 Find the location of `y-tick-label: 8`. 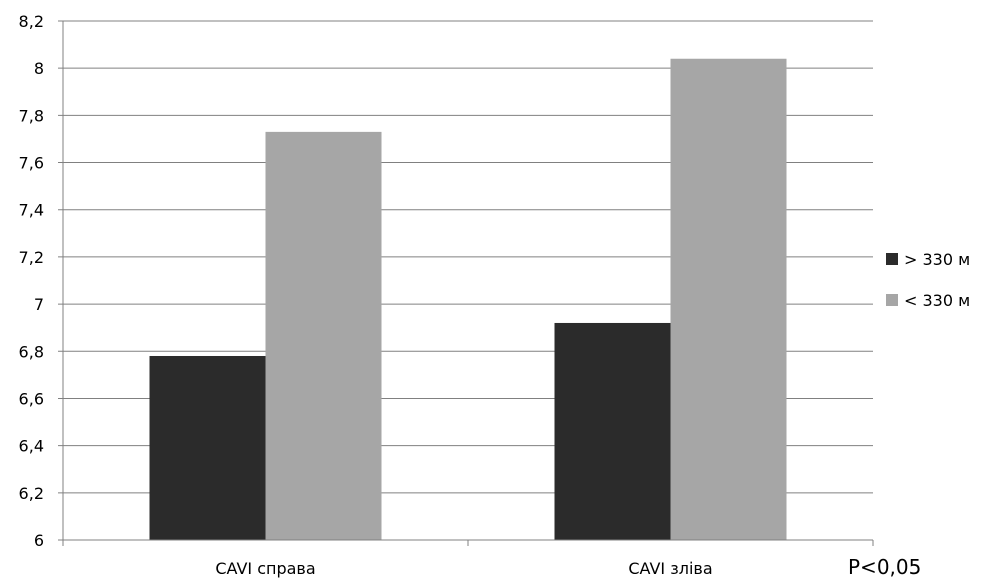

y-tick-label: 8 is located at coordinates (39, 68).